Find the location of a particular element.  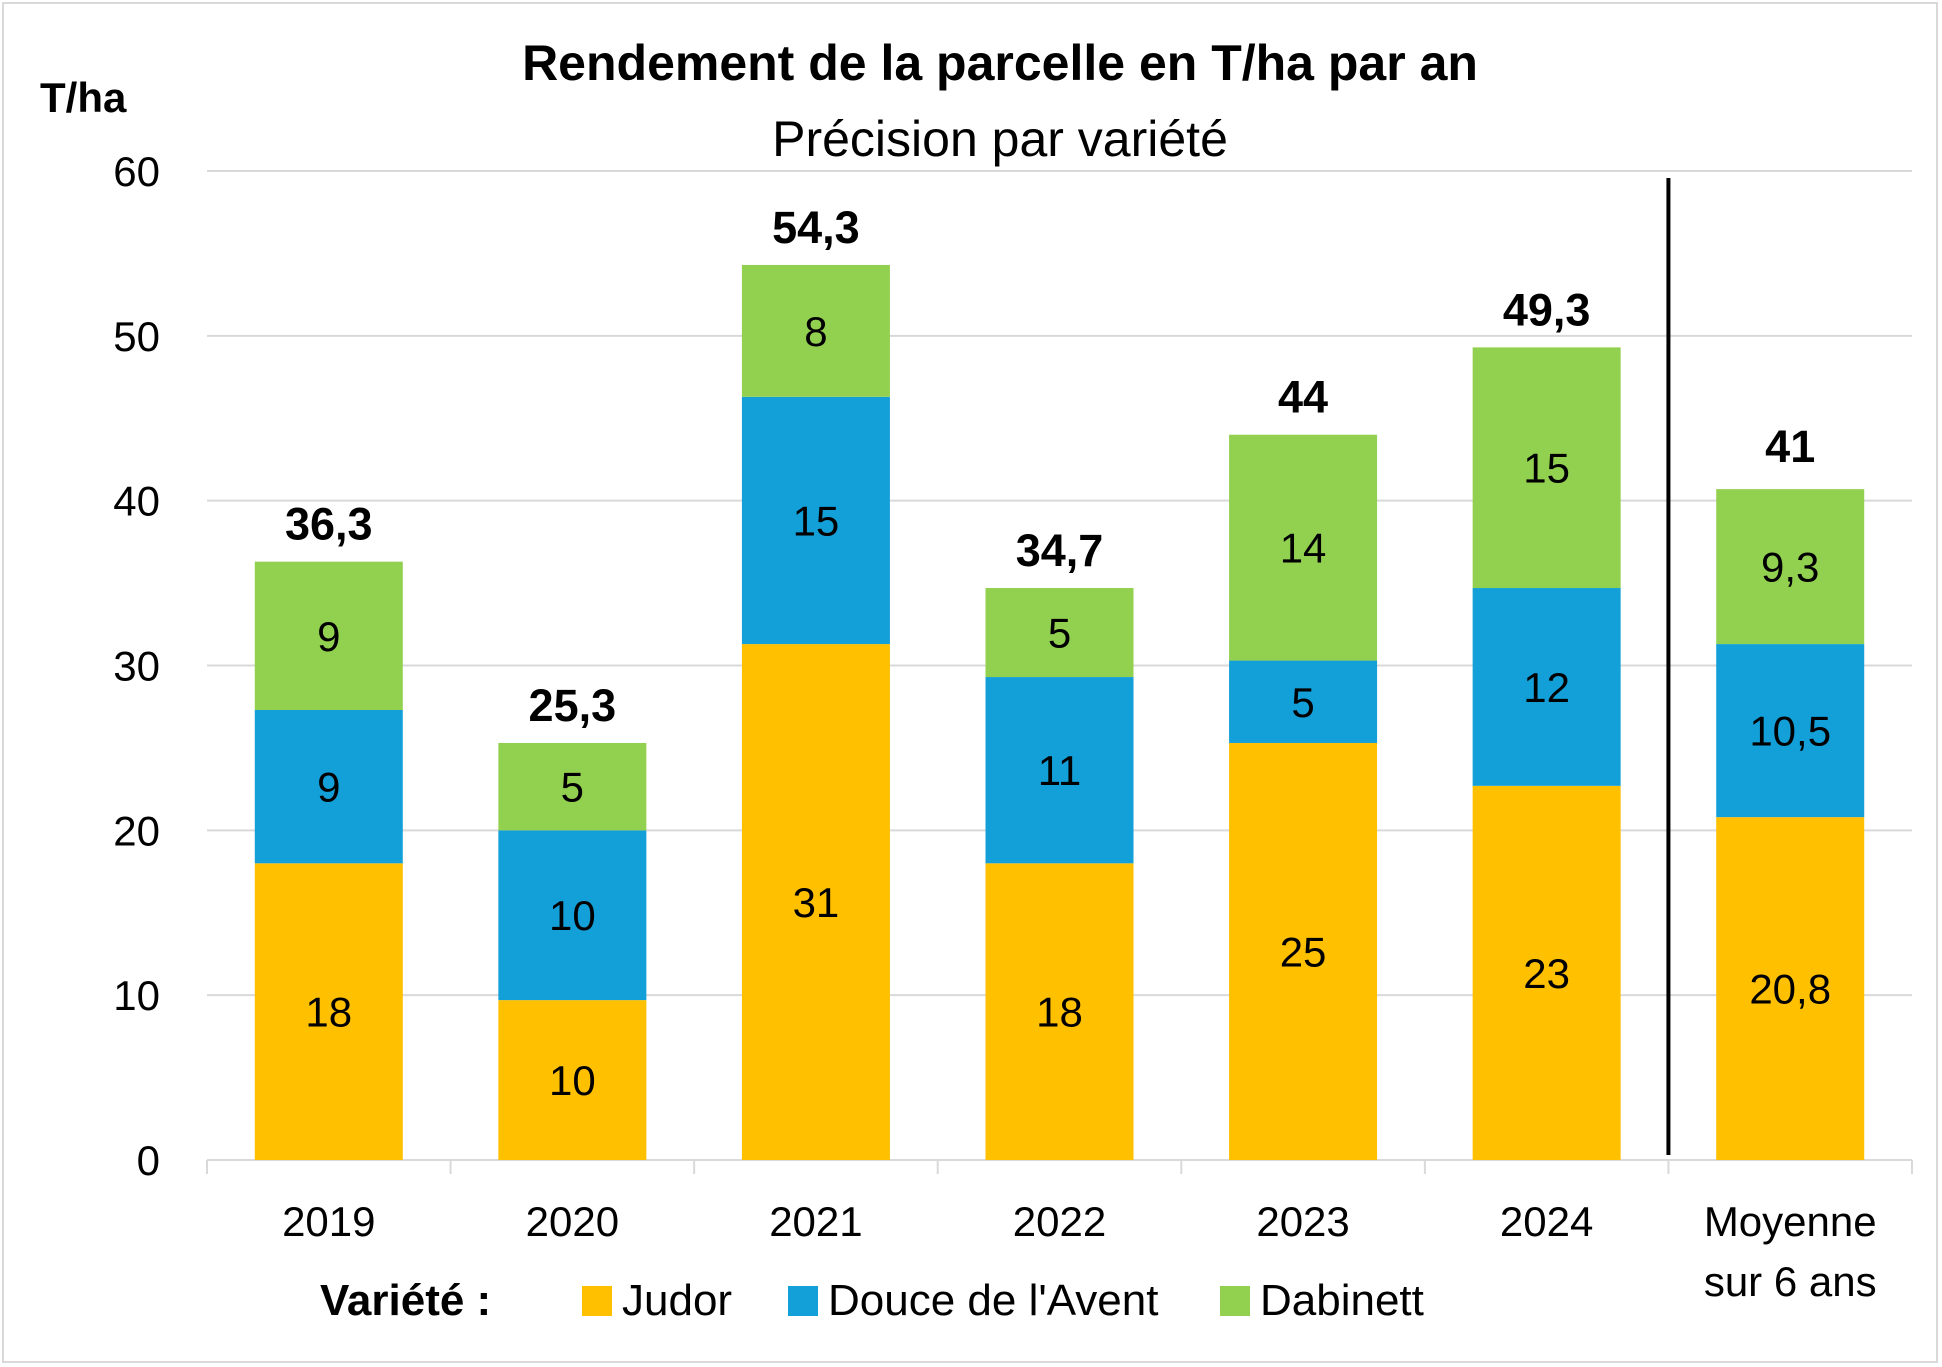

legend-label-douce-de-l-avent: Douce de l'Avent is located at coordinates (993, 1300).